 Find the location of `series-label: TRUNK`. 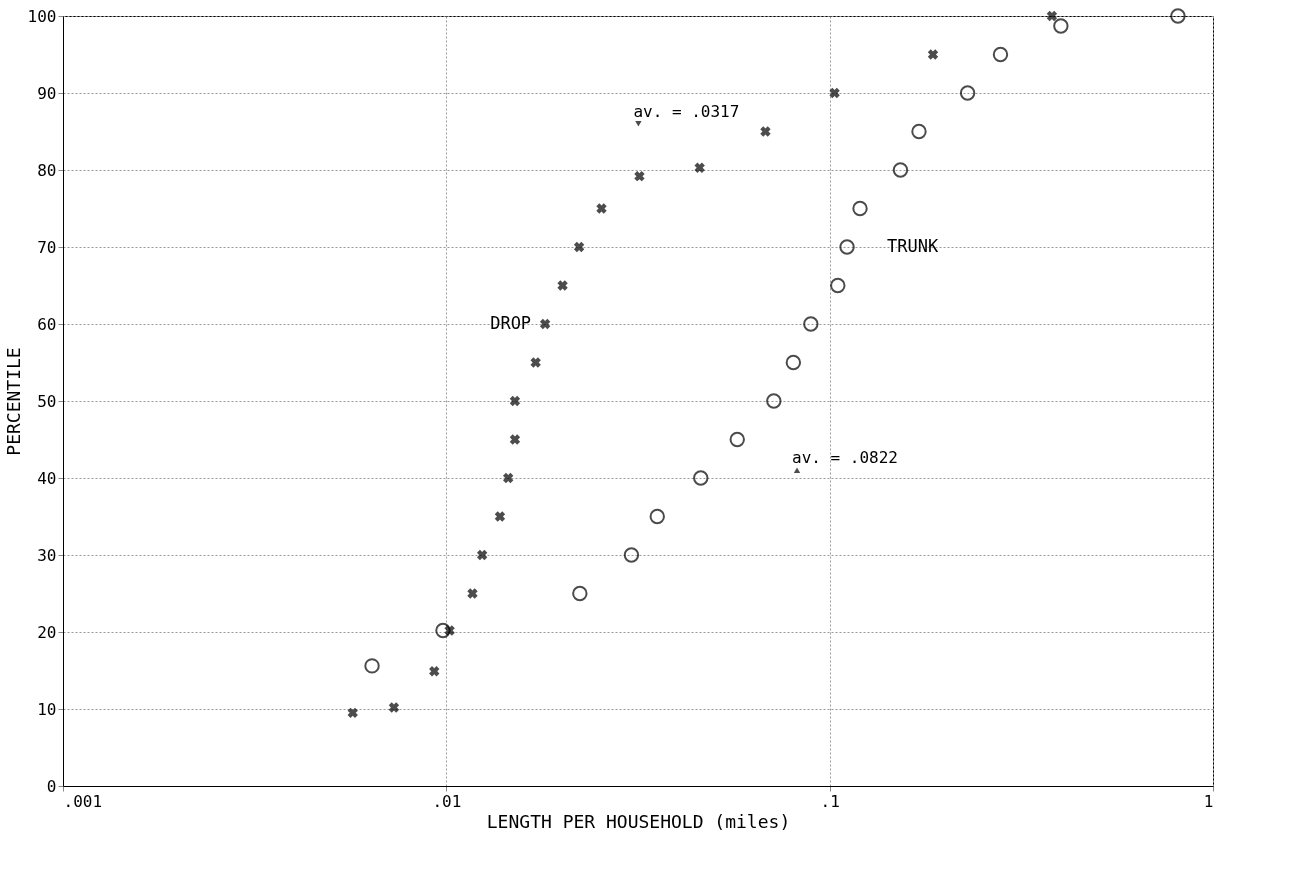

series-label: TRUNK is located at coordinates (913, 246).